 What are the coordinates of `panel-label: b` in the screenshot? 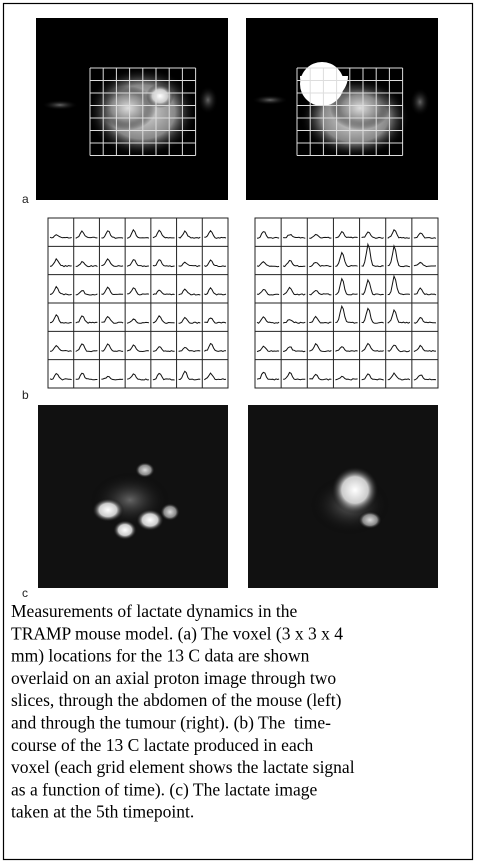 It's located at (25, 395).